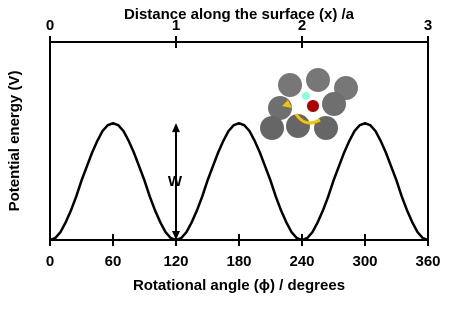 The image size is (452, 315). What do you see at coordinates (50, 261) in the screenshot?
I see `x-tick-label: 0` at bounding box center [50, 261].